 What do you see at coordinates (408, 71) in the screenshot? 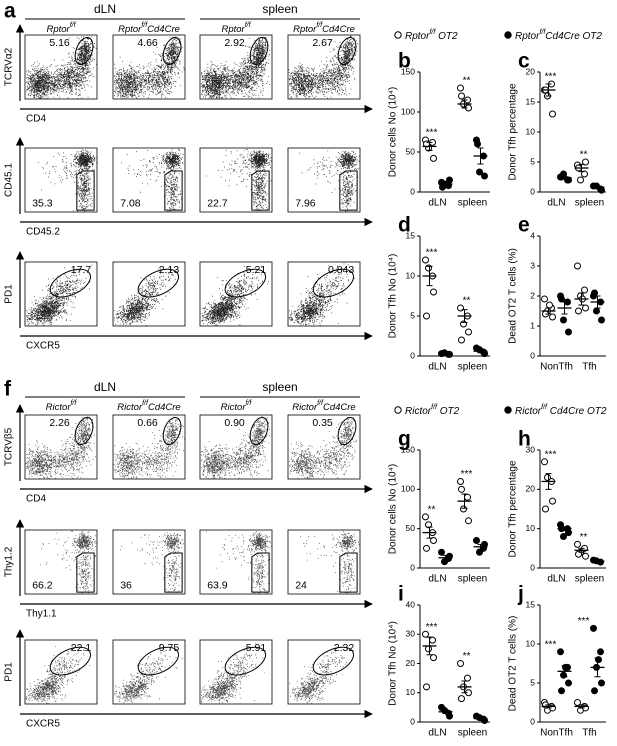
I see `y-tick-label: 150` at bounding box center [408, 71].